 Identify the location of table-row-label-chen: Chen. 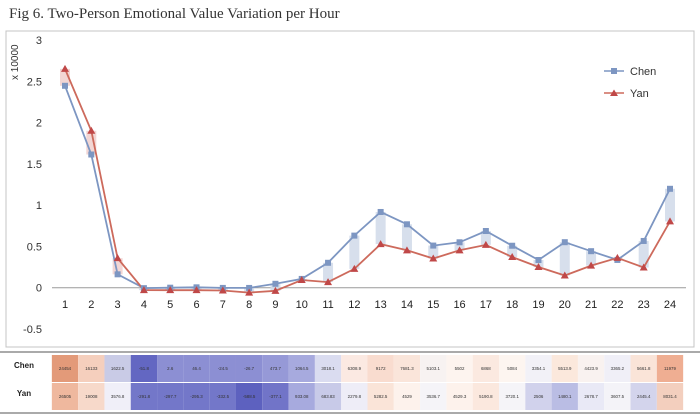
(24, 365).